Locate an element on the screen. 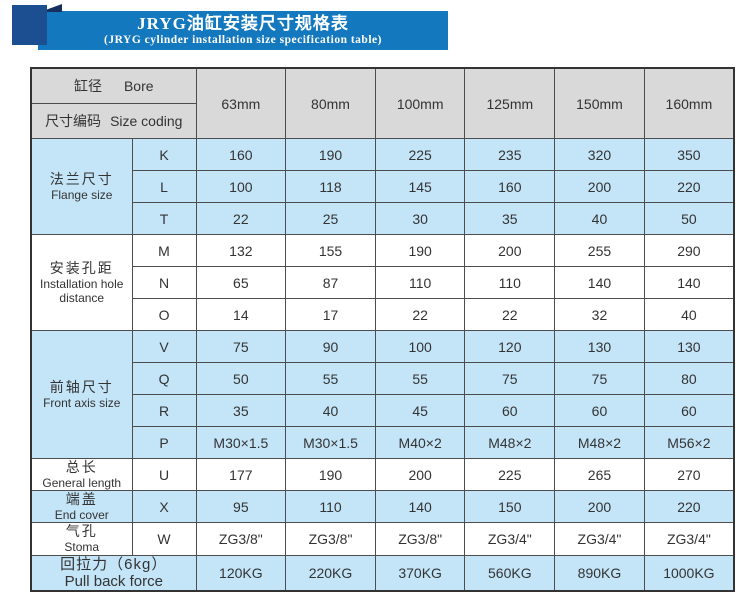  table-row-X: 端盖 End cover X 95 110 140 150 200 220 is located at coordinates (382, 507).